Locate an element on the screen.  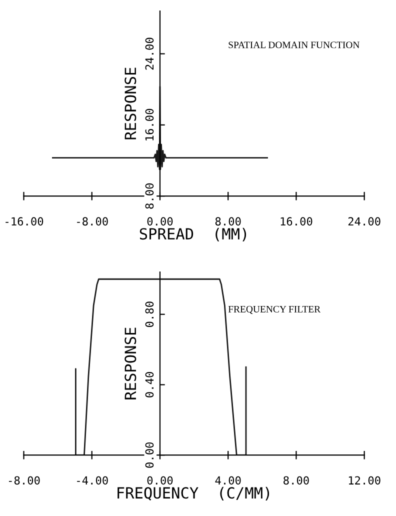
y-tick-label: 24.00 is located at coordinates (149, 54).